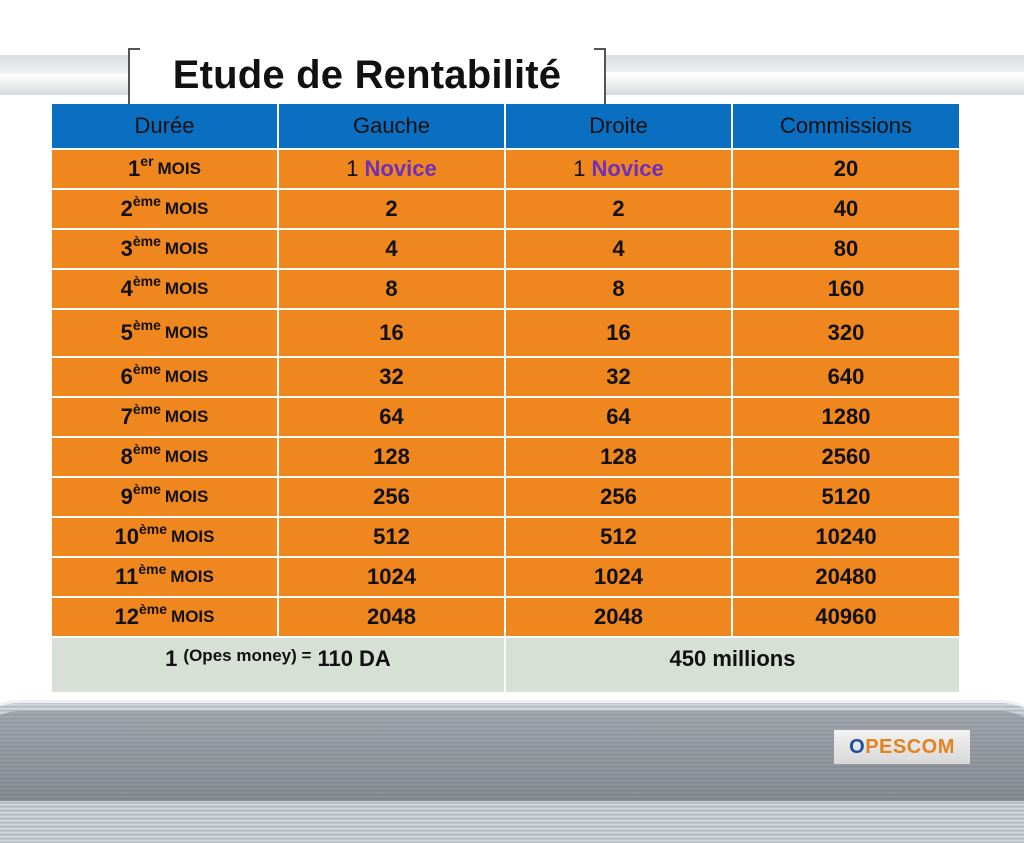 The width and height of the screenshot is (1024, 843). What do you see at coordinates (619, 618) in the screenshot?
I see `droite-cell: 2048` at bounding box center [619, 618].